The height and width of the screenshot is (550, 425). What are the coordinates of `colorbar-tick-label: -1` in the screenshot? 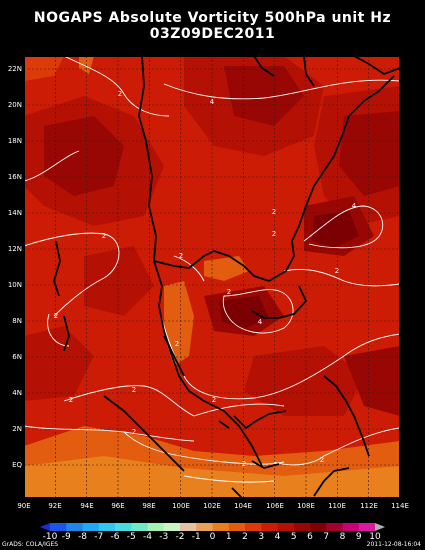 It's located at (196, 537).